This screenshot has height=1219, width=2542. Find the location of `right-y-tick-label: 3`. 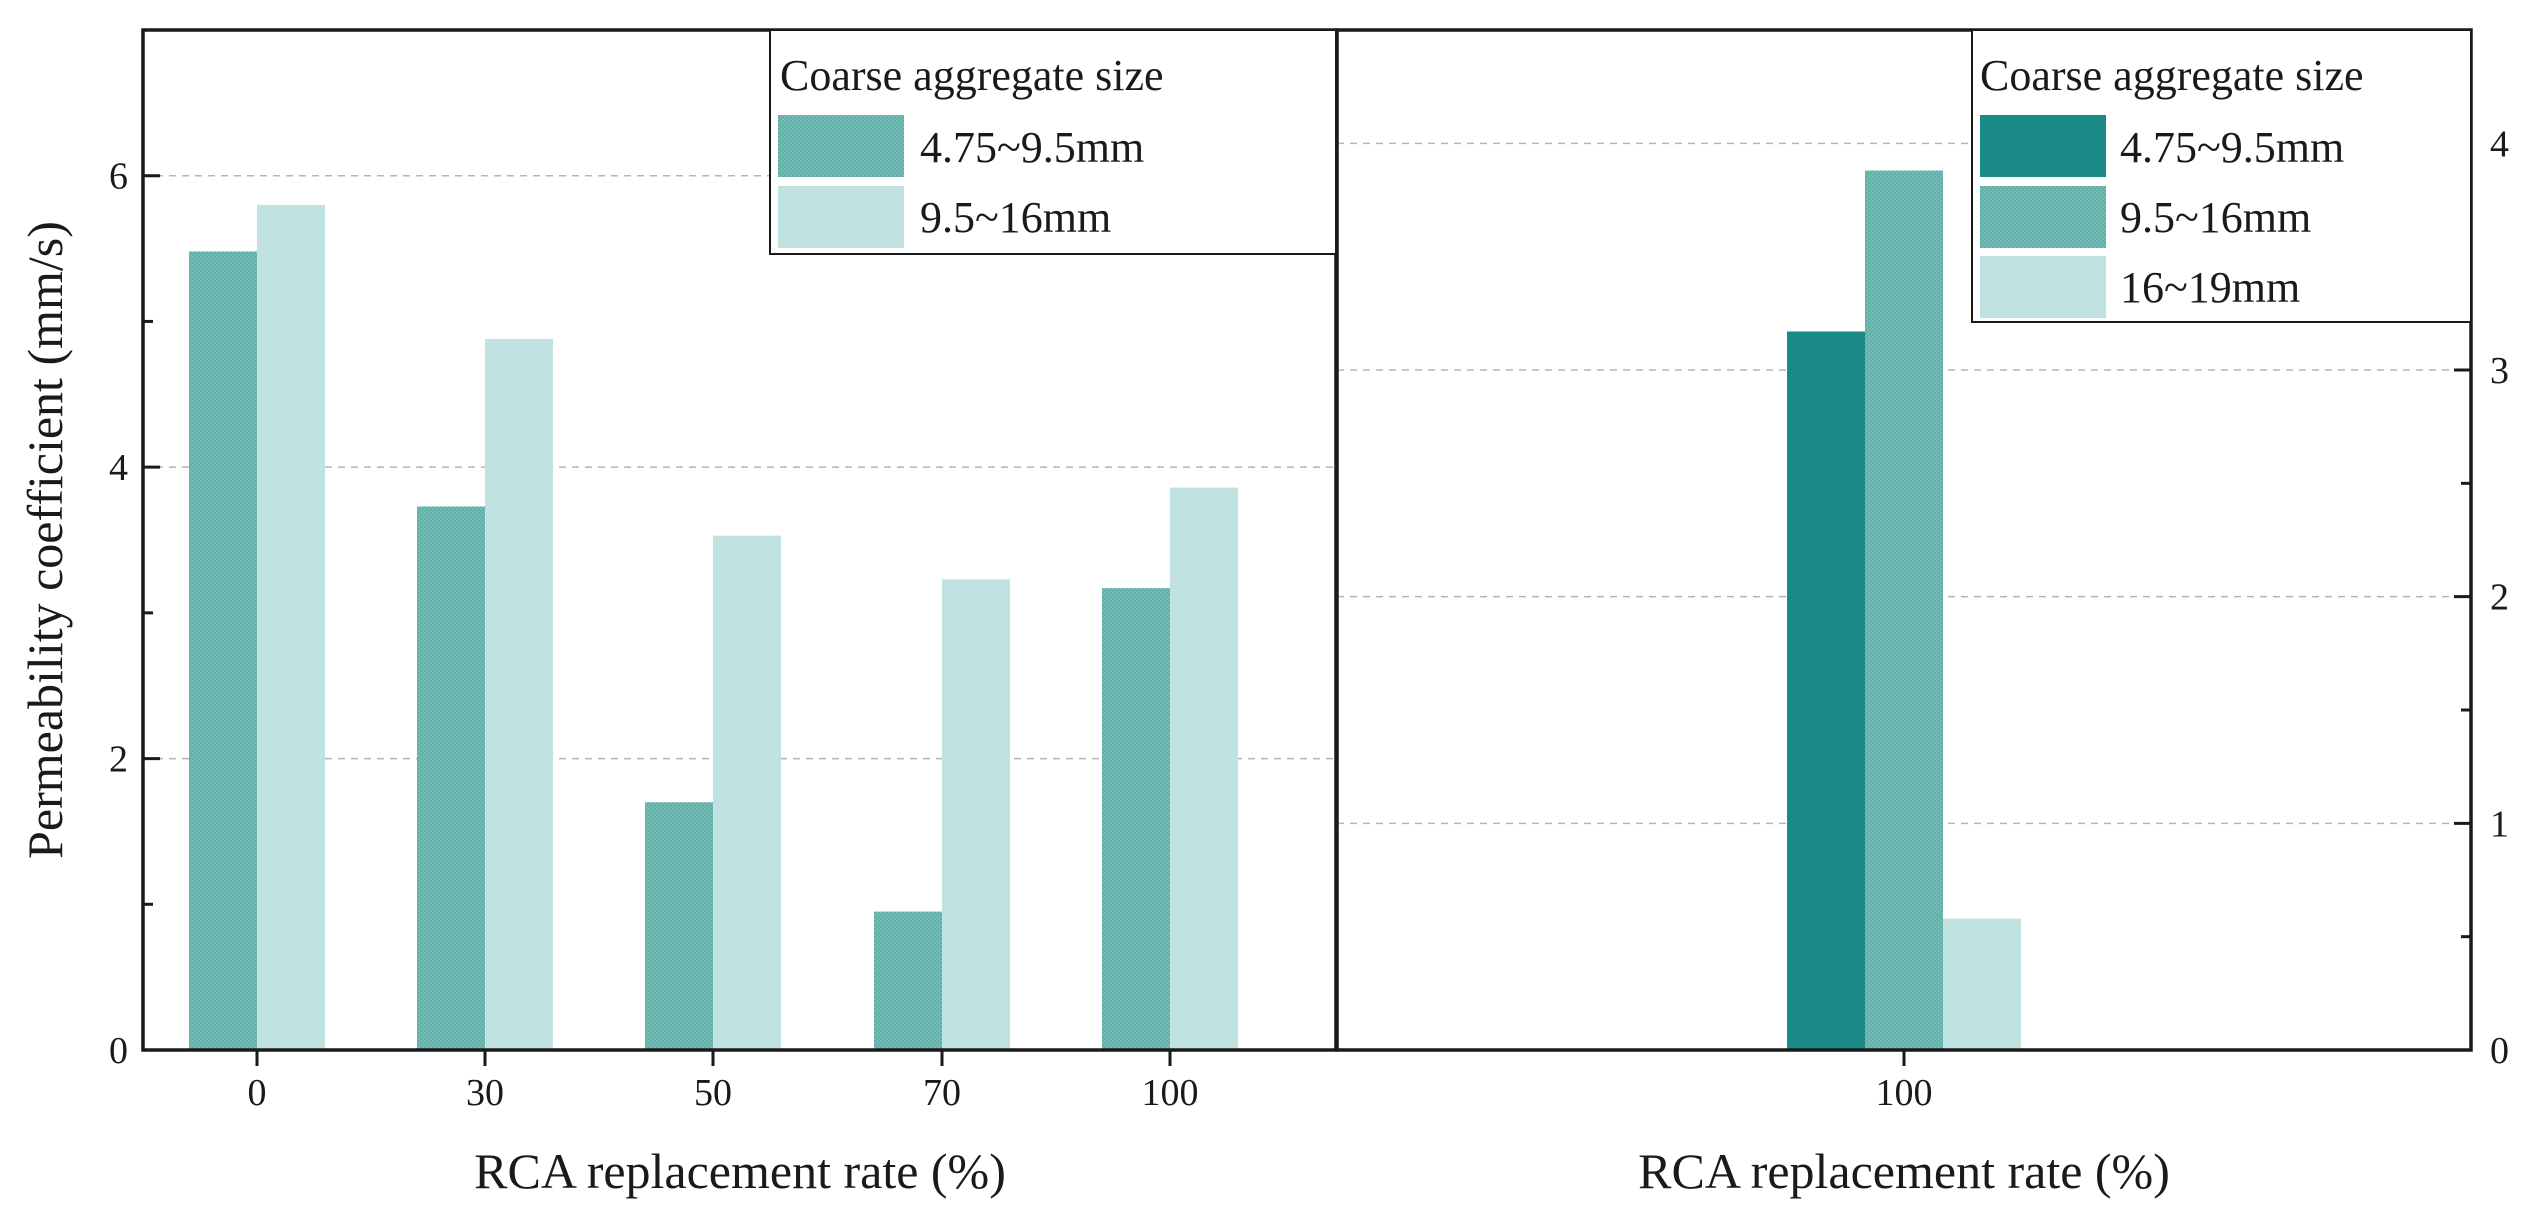

right-y-tick-label: 3 is located at coordinates (2499, 371).